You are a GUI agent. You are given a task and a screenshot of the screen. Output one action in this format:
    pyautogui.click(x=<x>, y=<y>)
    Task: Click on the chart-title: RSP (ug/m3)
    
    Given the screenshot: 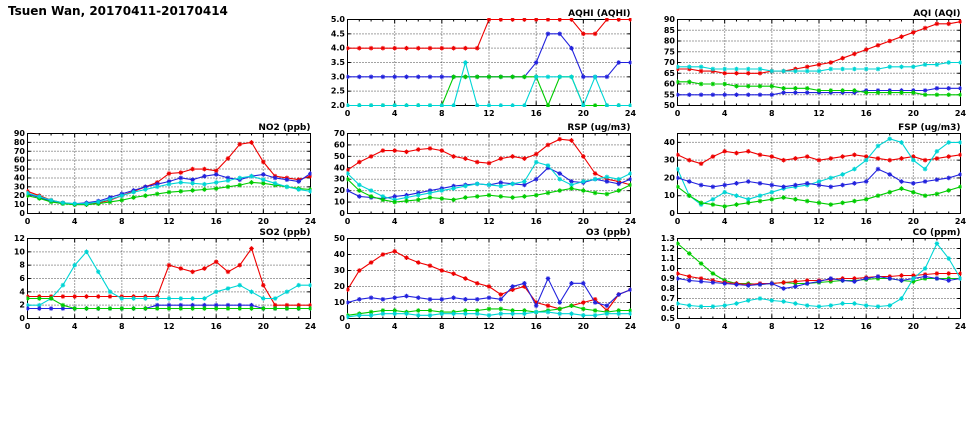 What is the action you would take?
    pyautogui.click(x=598, y=128)
    